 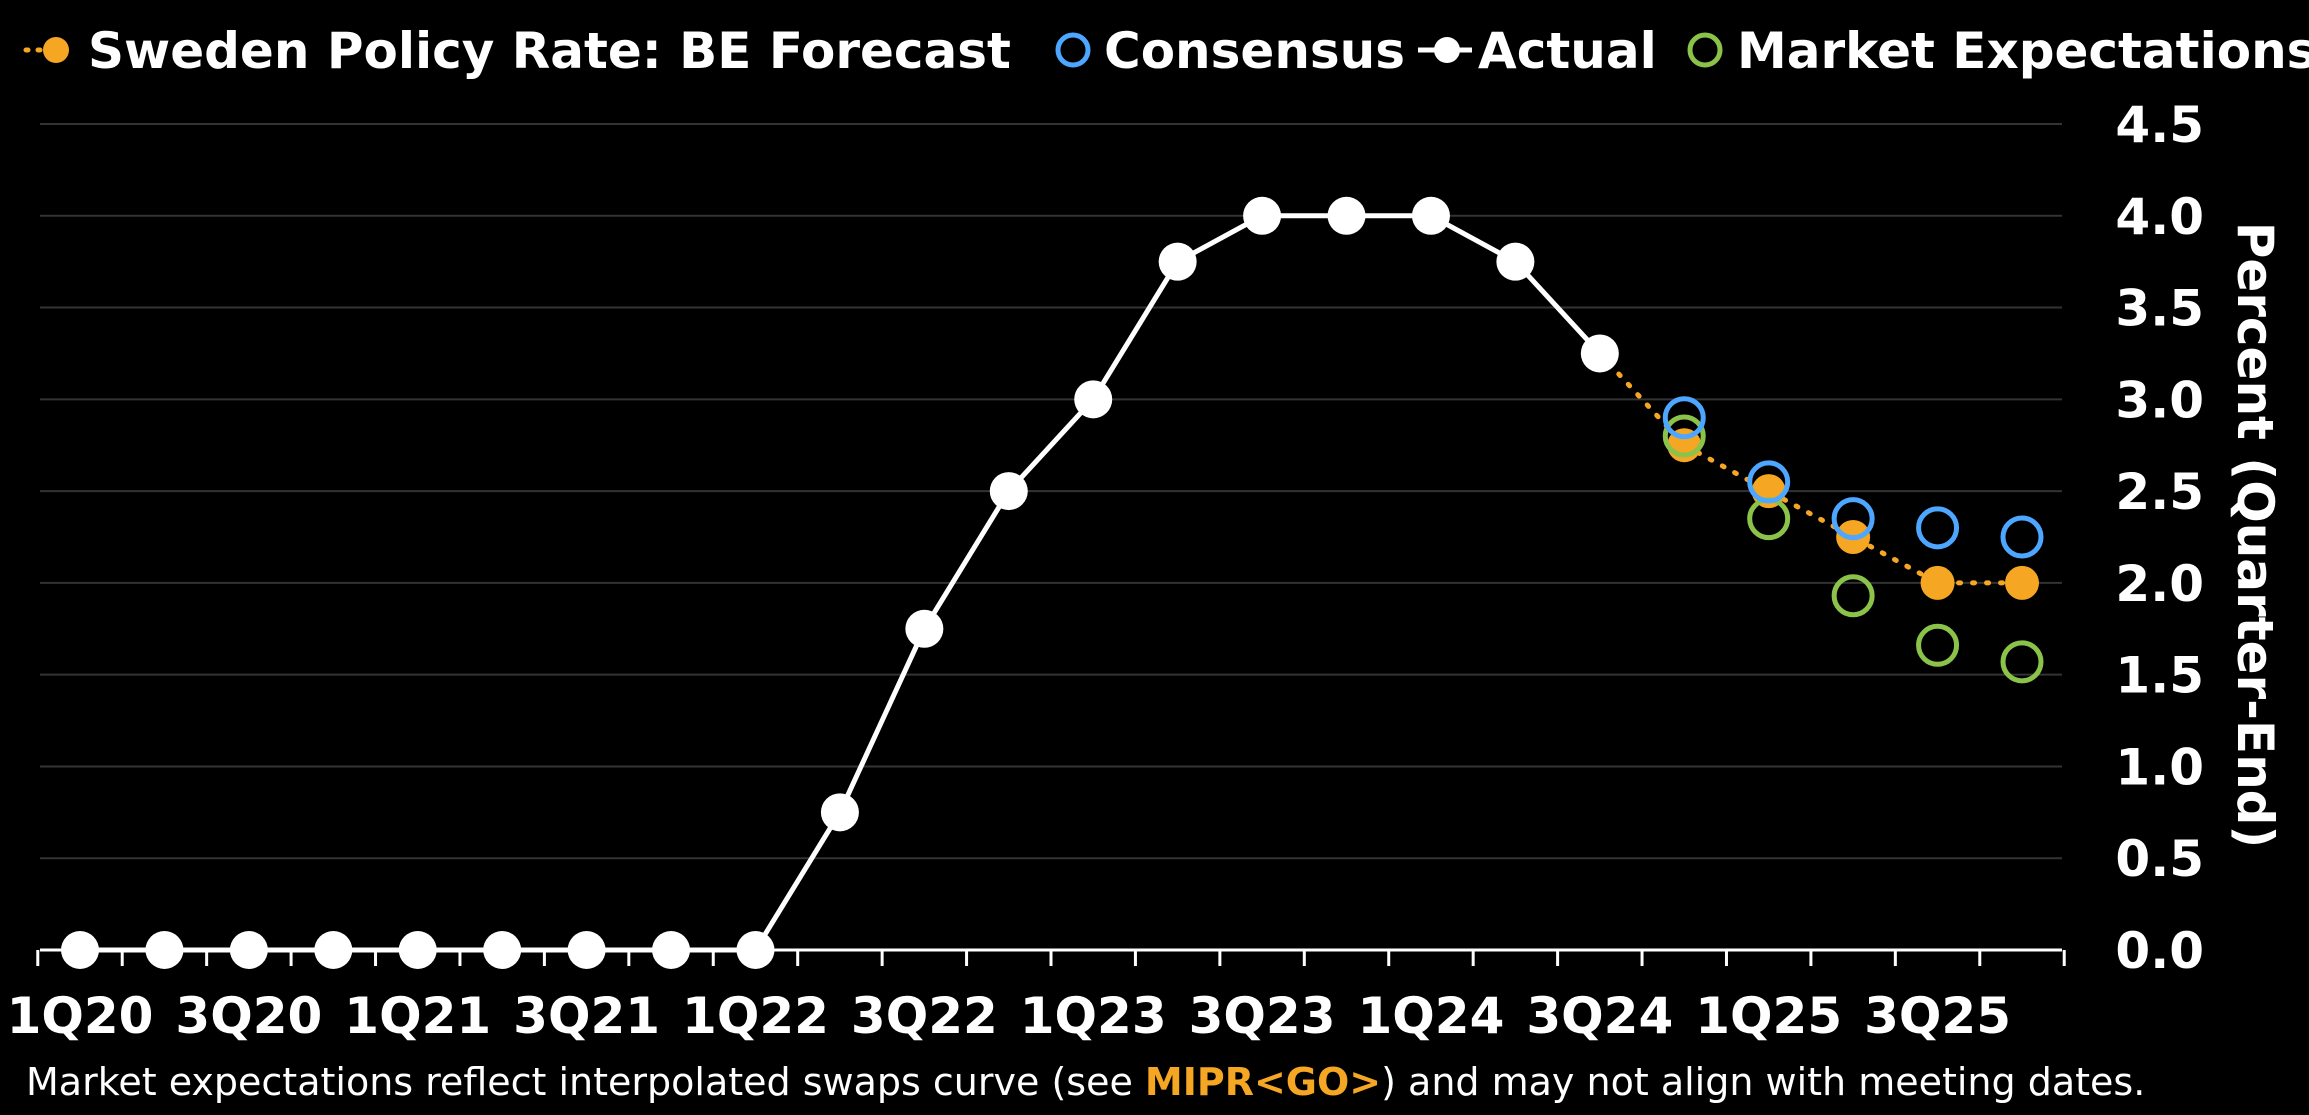 What do you see at coordinates (2159, 676) in the screenshot?
I see `y-tick-label: 1.5` at bounding box center [2159, 676].